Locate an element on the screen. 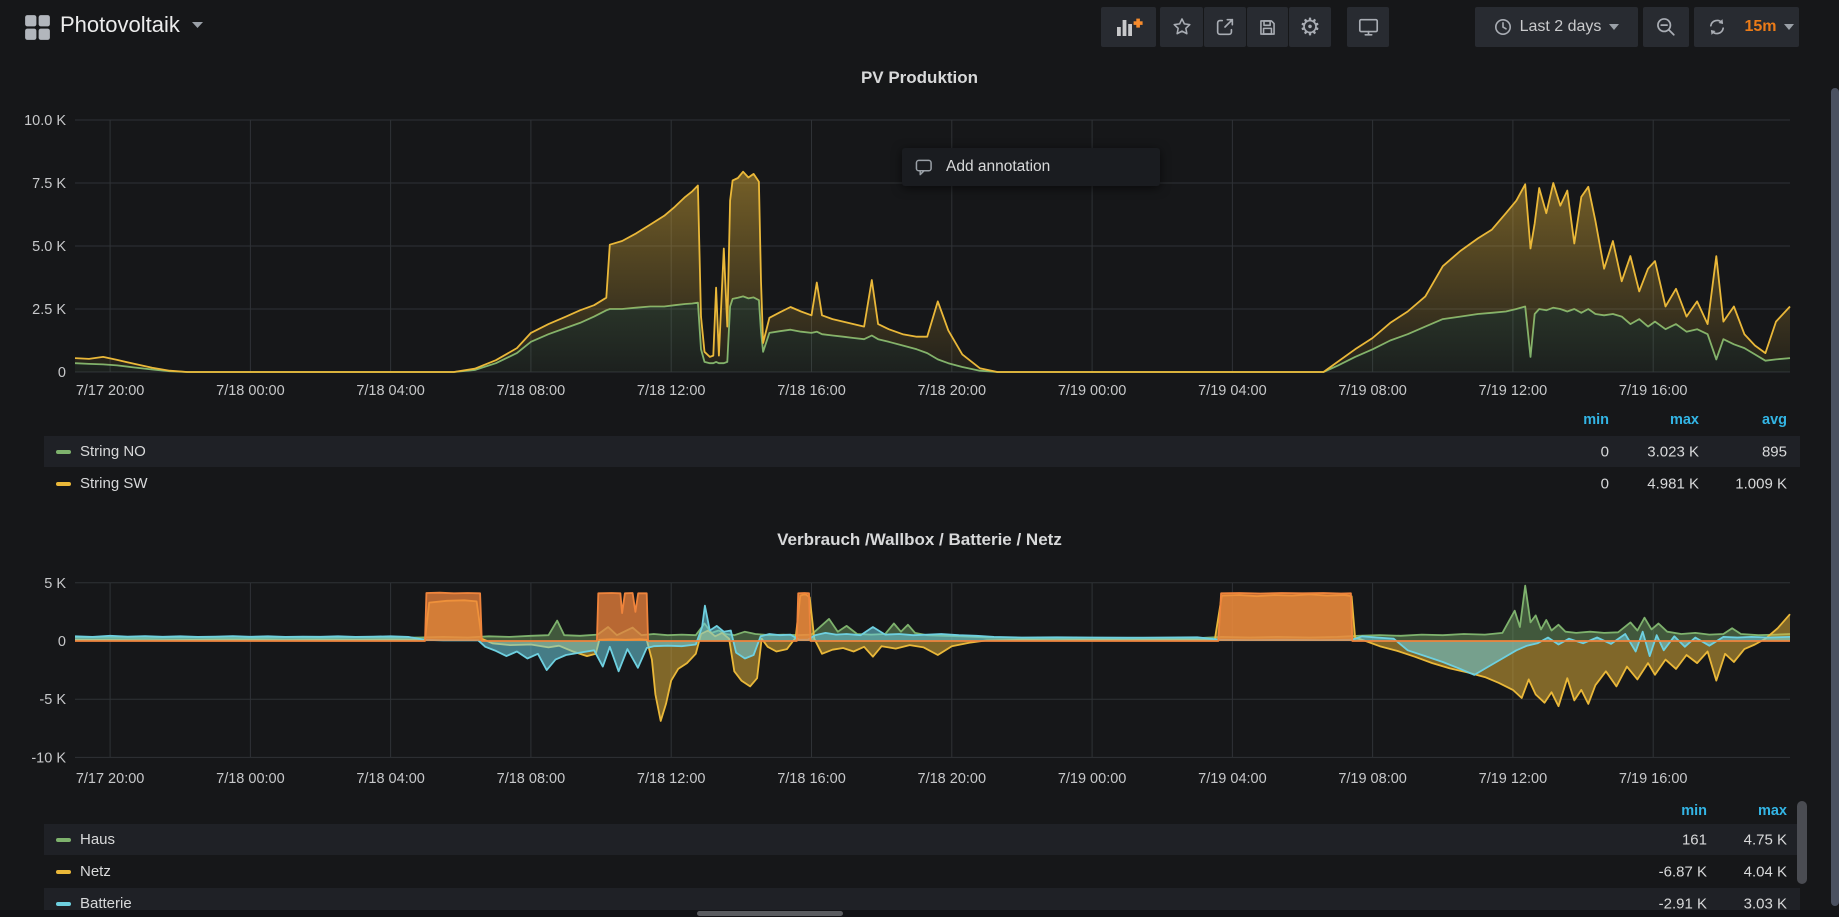  time-range-picker: Last 2 days is located at coordinates (1556, 27).